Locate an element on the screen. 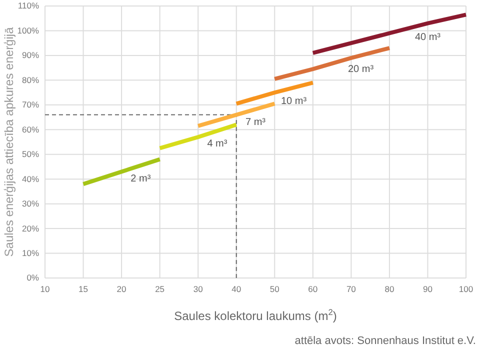 The image size is (480, 349). series-label: 7 m³ is located at coordinates (256, 122).